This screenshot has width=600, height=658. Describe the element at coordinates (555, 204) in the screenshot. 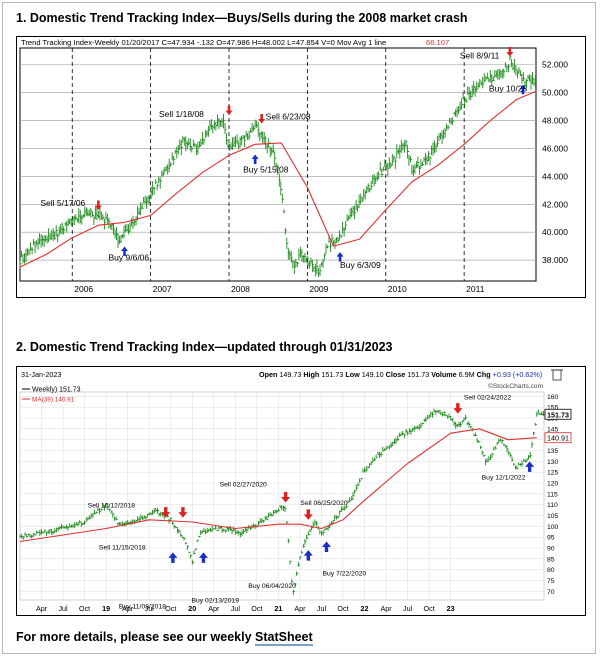

I see `chart1-y-tick-label: 42.000` at that location.